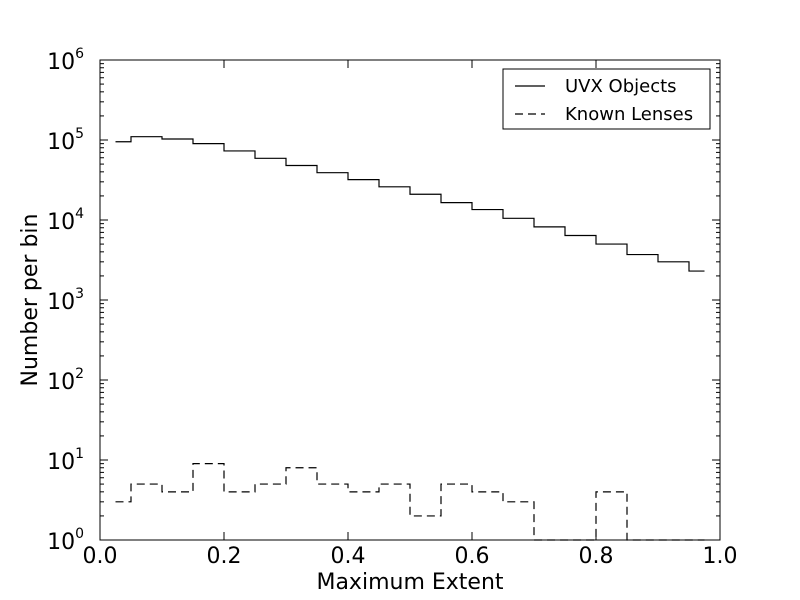 The image size is (800, 600). I want to click on y-tick-label: 10², so click(65, 380).